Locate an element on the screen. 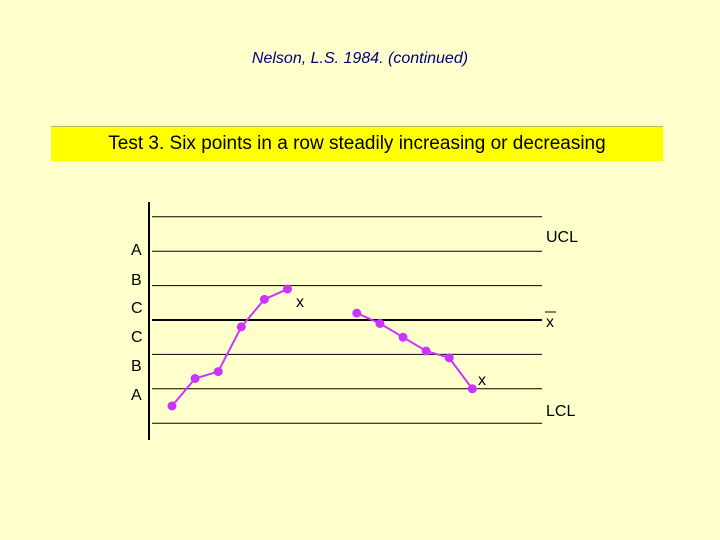  subtitle: Nelson, L.S. 1984. (continued) is located at coordinates (360, 58).